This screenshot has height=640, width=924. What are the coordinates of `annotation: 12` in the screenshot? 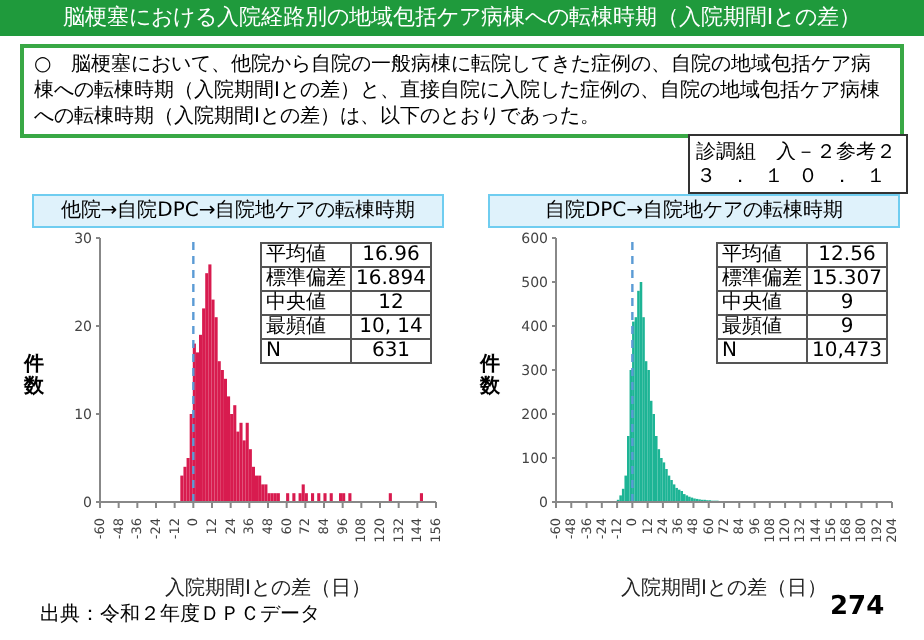 It's located at (391, 303).